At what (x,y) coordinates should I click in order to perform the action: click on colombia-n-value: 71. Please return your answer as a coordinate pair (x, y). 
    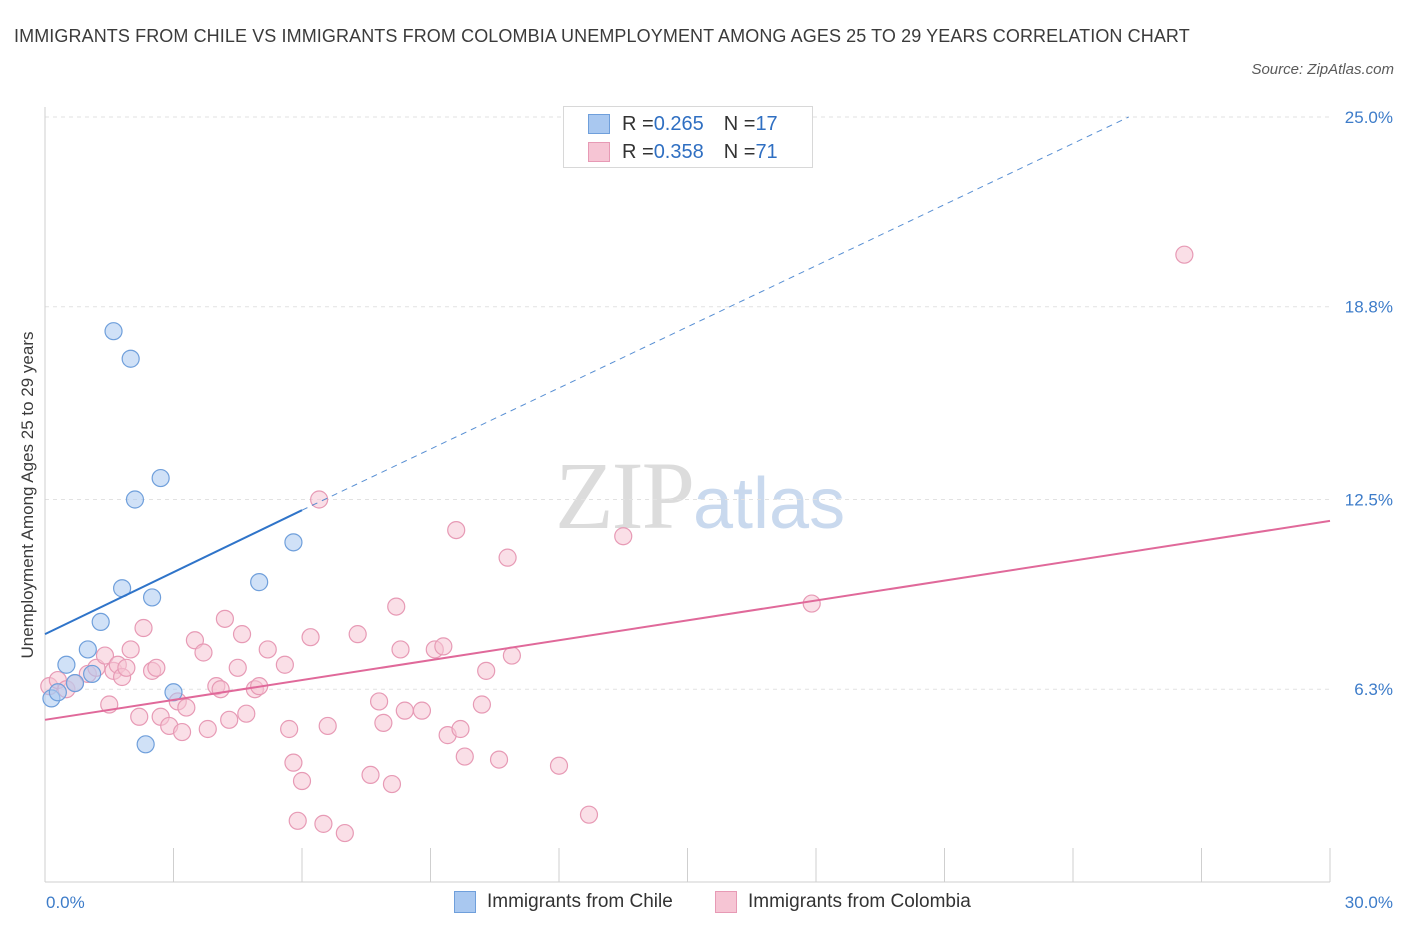
    Looking at the image, I should click on (766, 151).